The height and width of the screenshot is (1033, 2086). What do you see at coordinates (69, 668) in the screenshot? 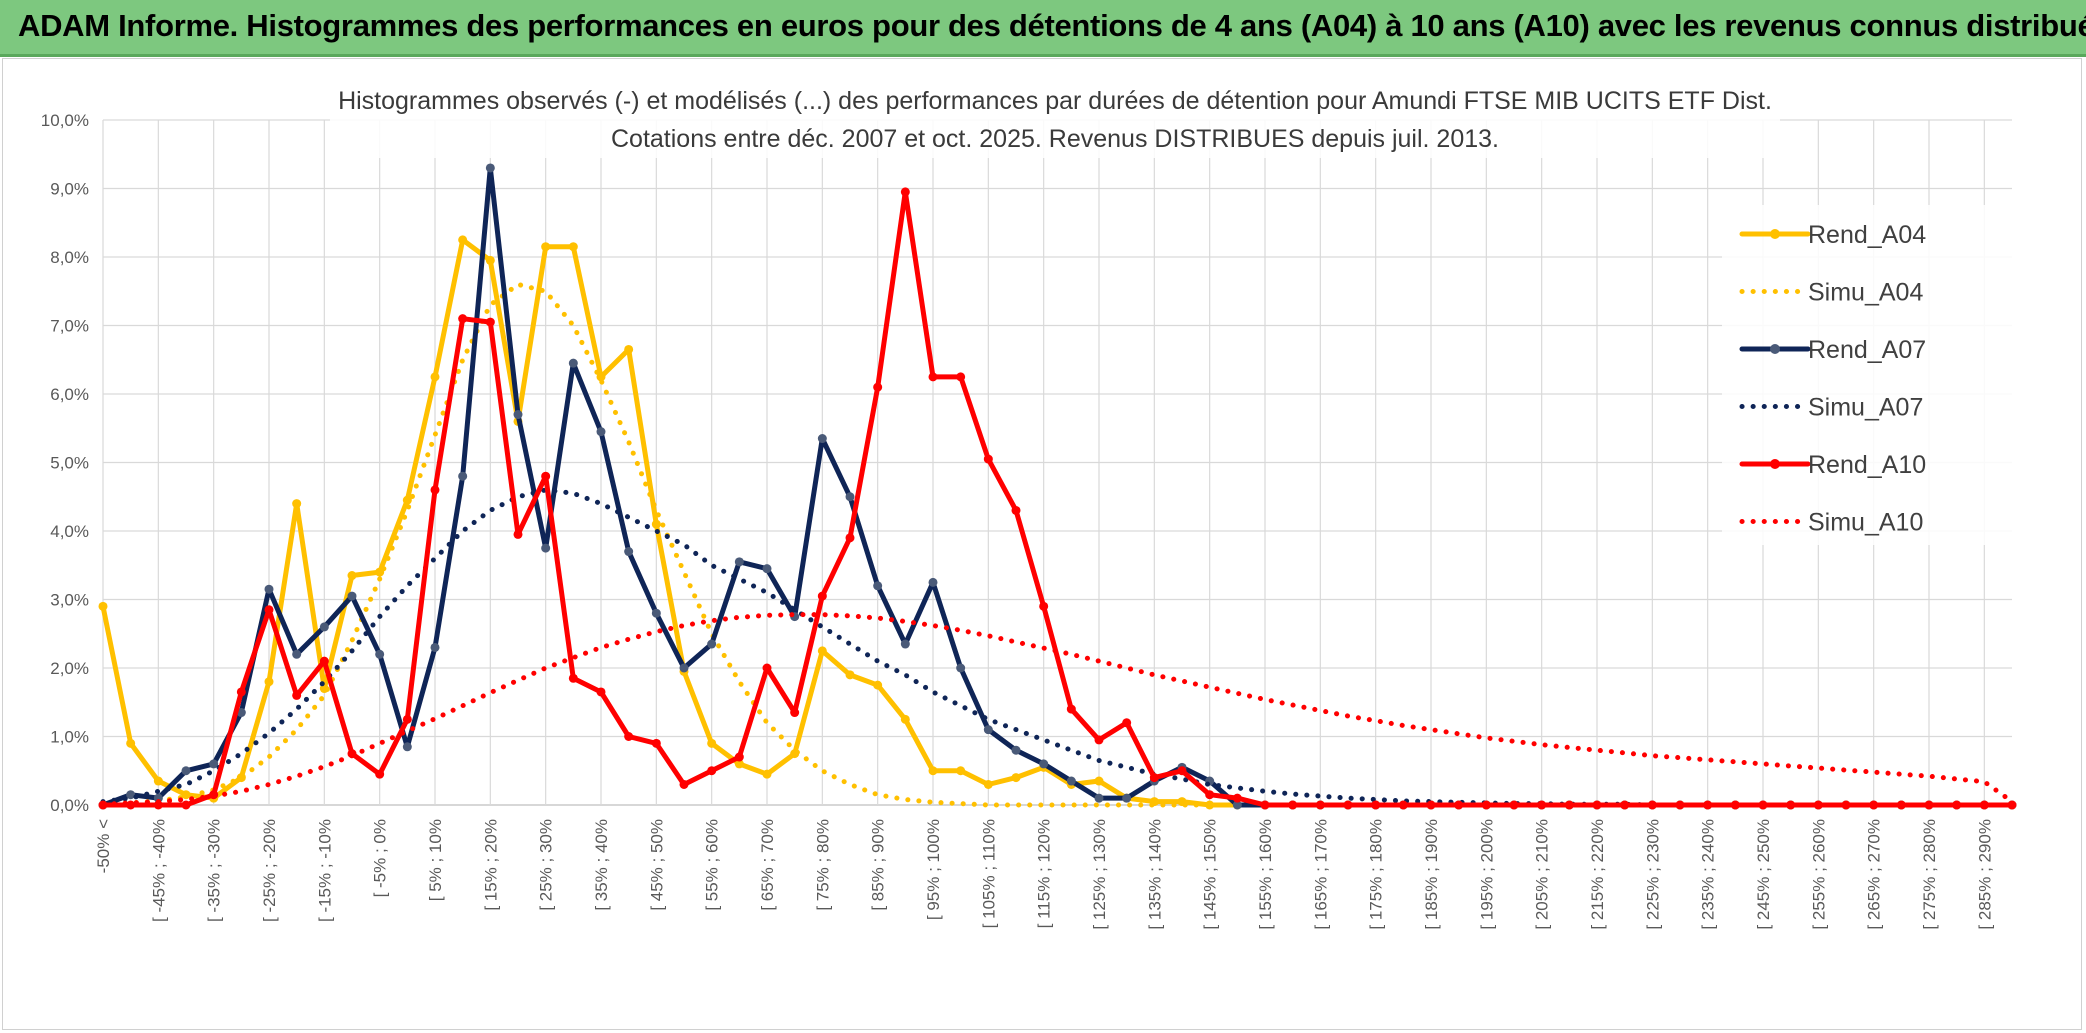
I see `y-tick-label: 2,0%` at bounding box center [69, 668].